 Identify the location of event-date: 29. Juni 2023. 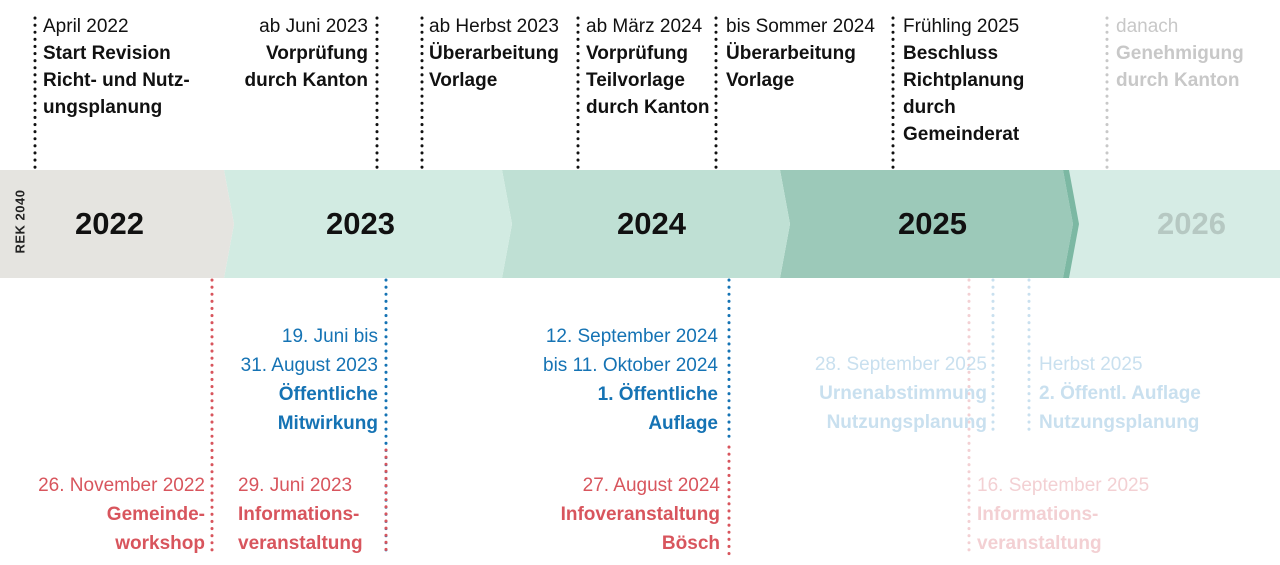
(295, 485).